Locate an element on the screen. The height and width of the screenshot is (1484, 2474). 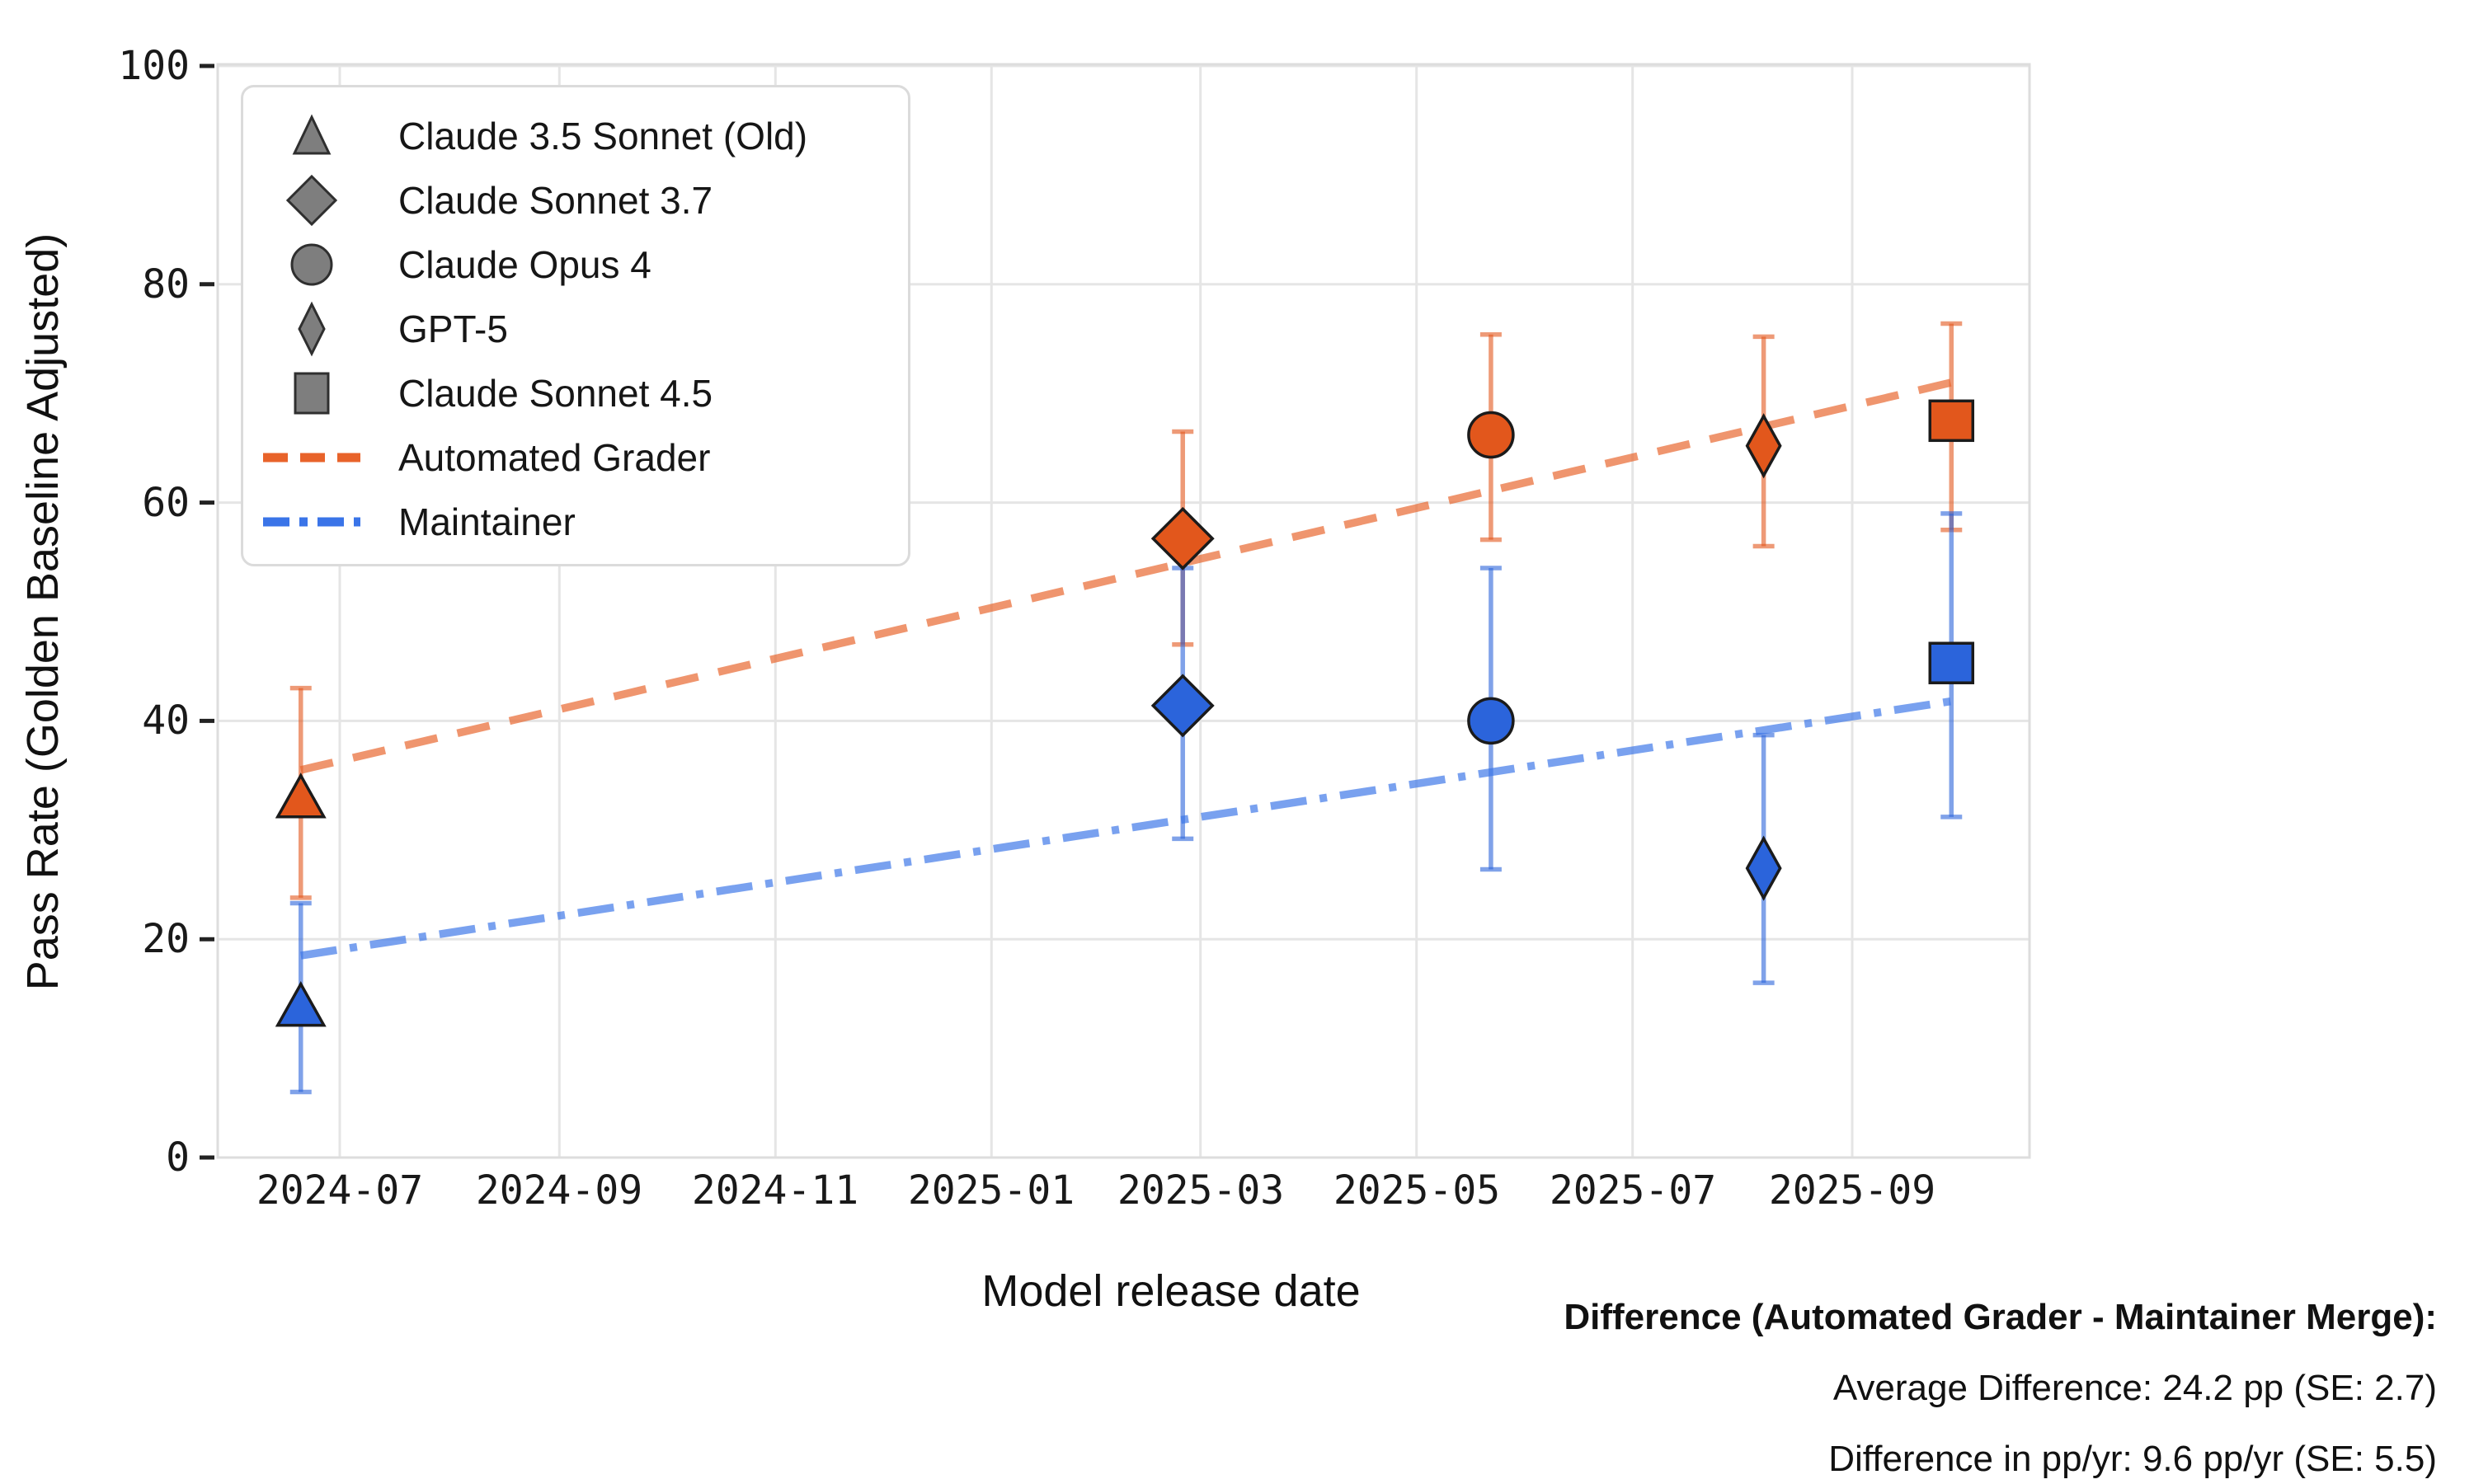
x-tick-label: 2024-09 is located at coordinates (559, 1190).